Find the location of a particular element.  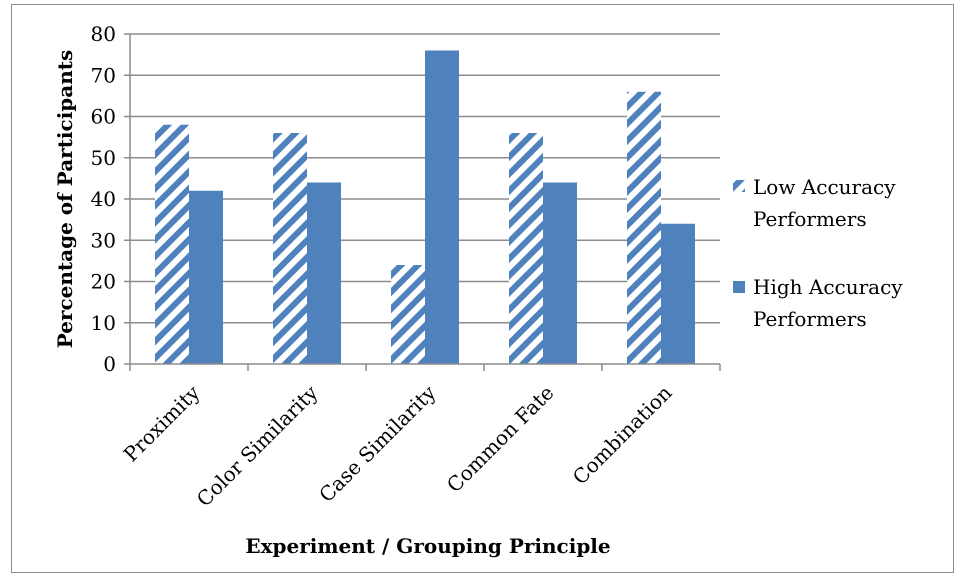

legend-label-low-accuracy-line1: Low Accuracy is located at coordinates (824, 187).